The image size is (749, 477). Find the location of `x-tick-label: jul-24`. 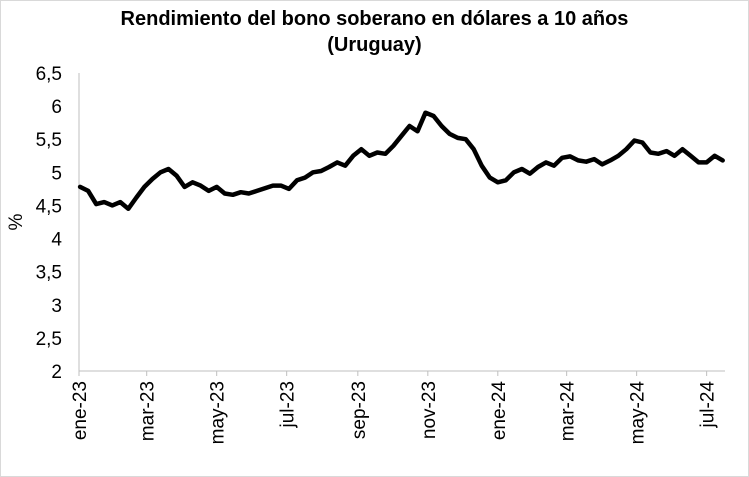

x-tick-label: jul-24 is located at coordinates (708, 405).